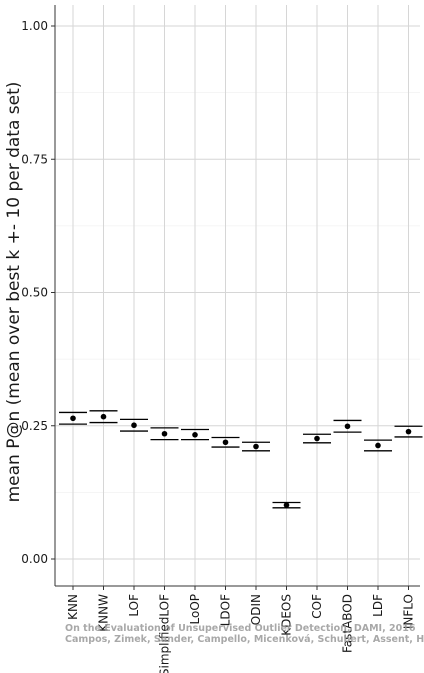 The height and width of the screenshot is (673, 424). I want to click on y-tick-label: 0.75, so click(34, 159).